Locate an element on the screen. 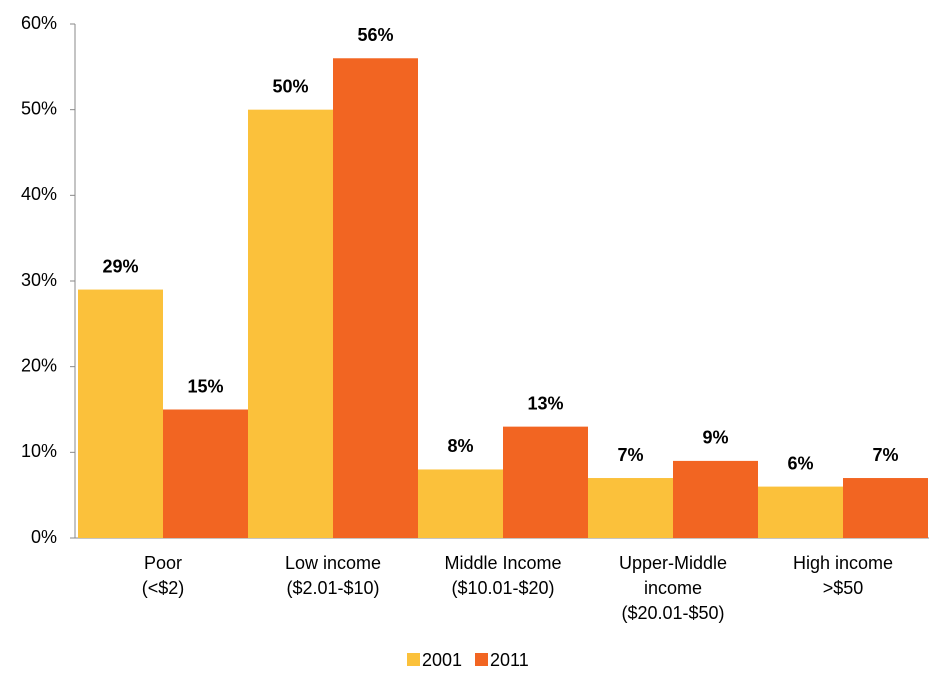  x-tick-label: >$50 is located at coordinates (843, 588).